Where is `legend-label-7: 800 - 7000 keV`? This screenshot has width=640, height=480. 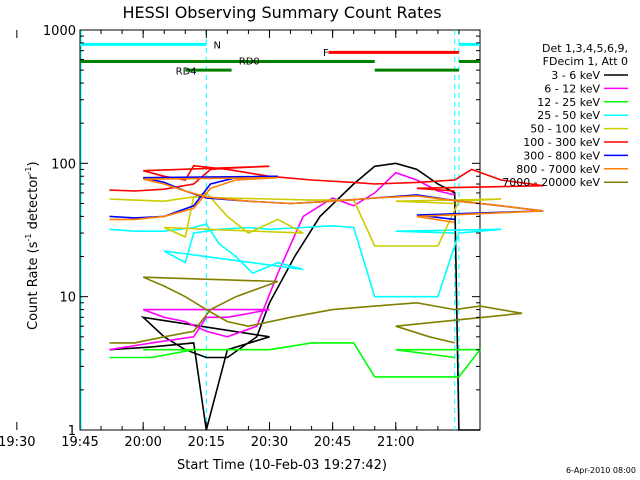 legend-label-7: 800 - 7000 keV is located at coordinates (558, 169).